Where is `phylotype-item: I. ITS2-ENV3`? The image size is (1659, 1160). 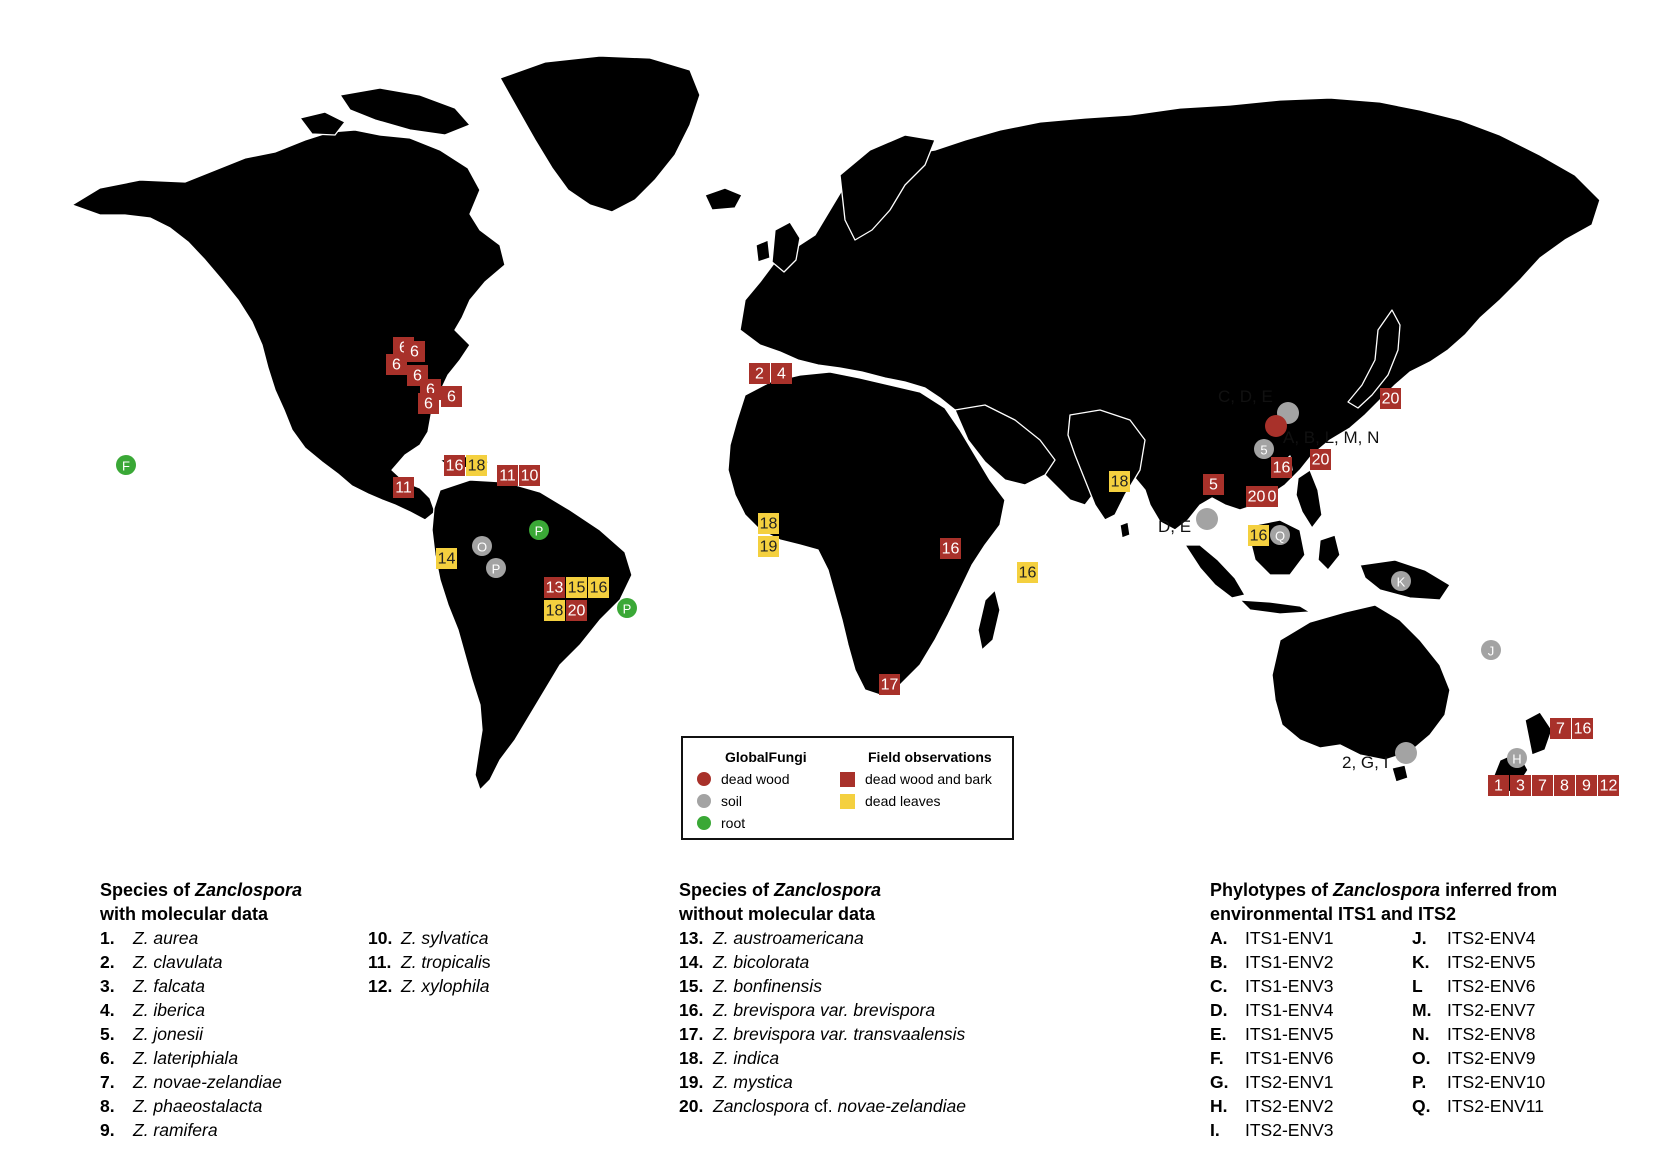
phylotype-item: I. ITS2-ENV3 is located at coordinates (1383, 1130).